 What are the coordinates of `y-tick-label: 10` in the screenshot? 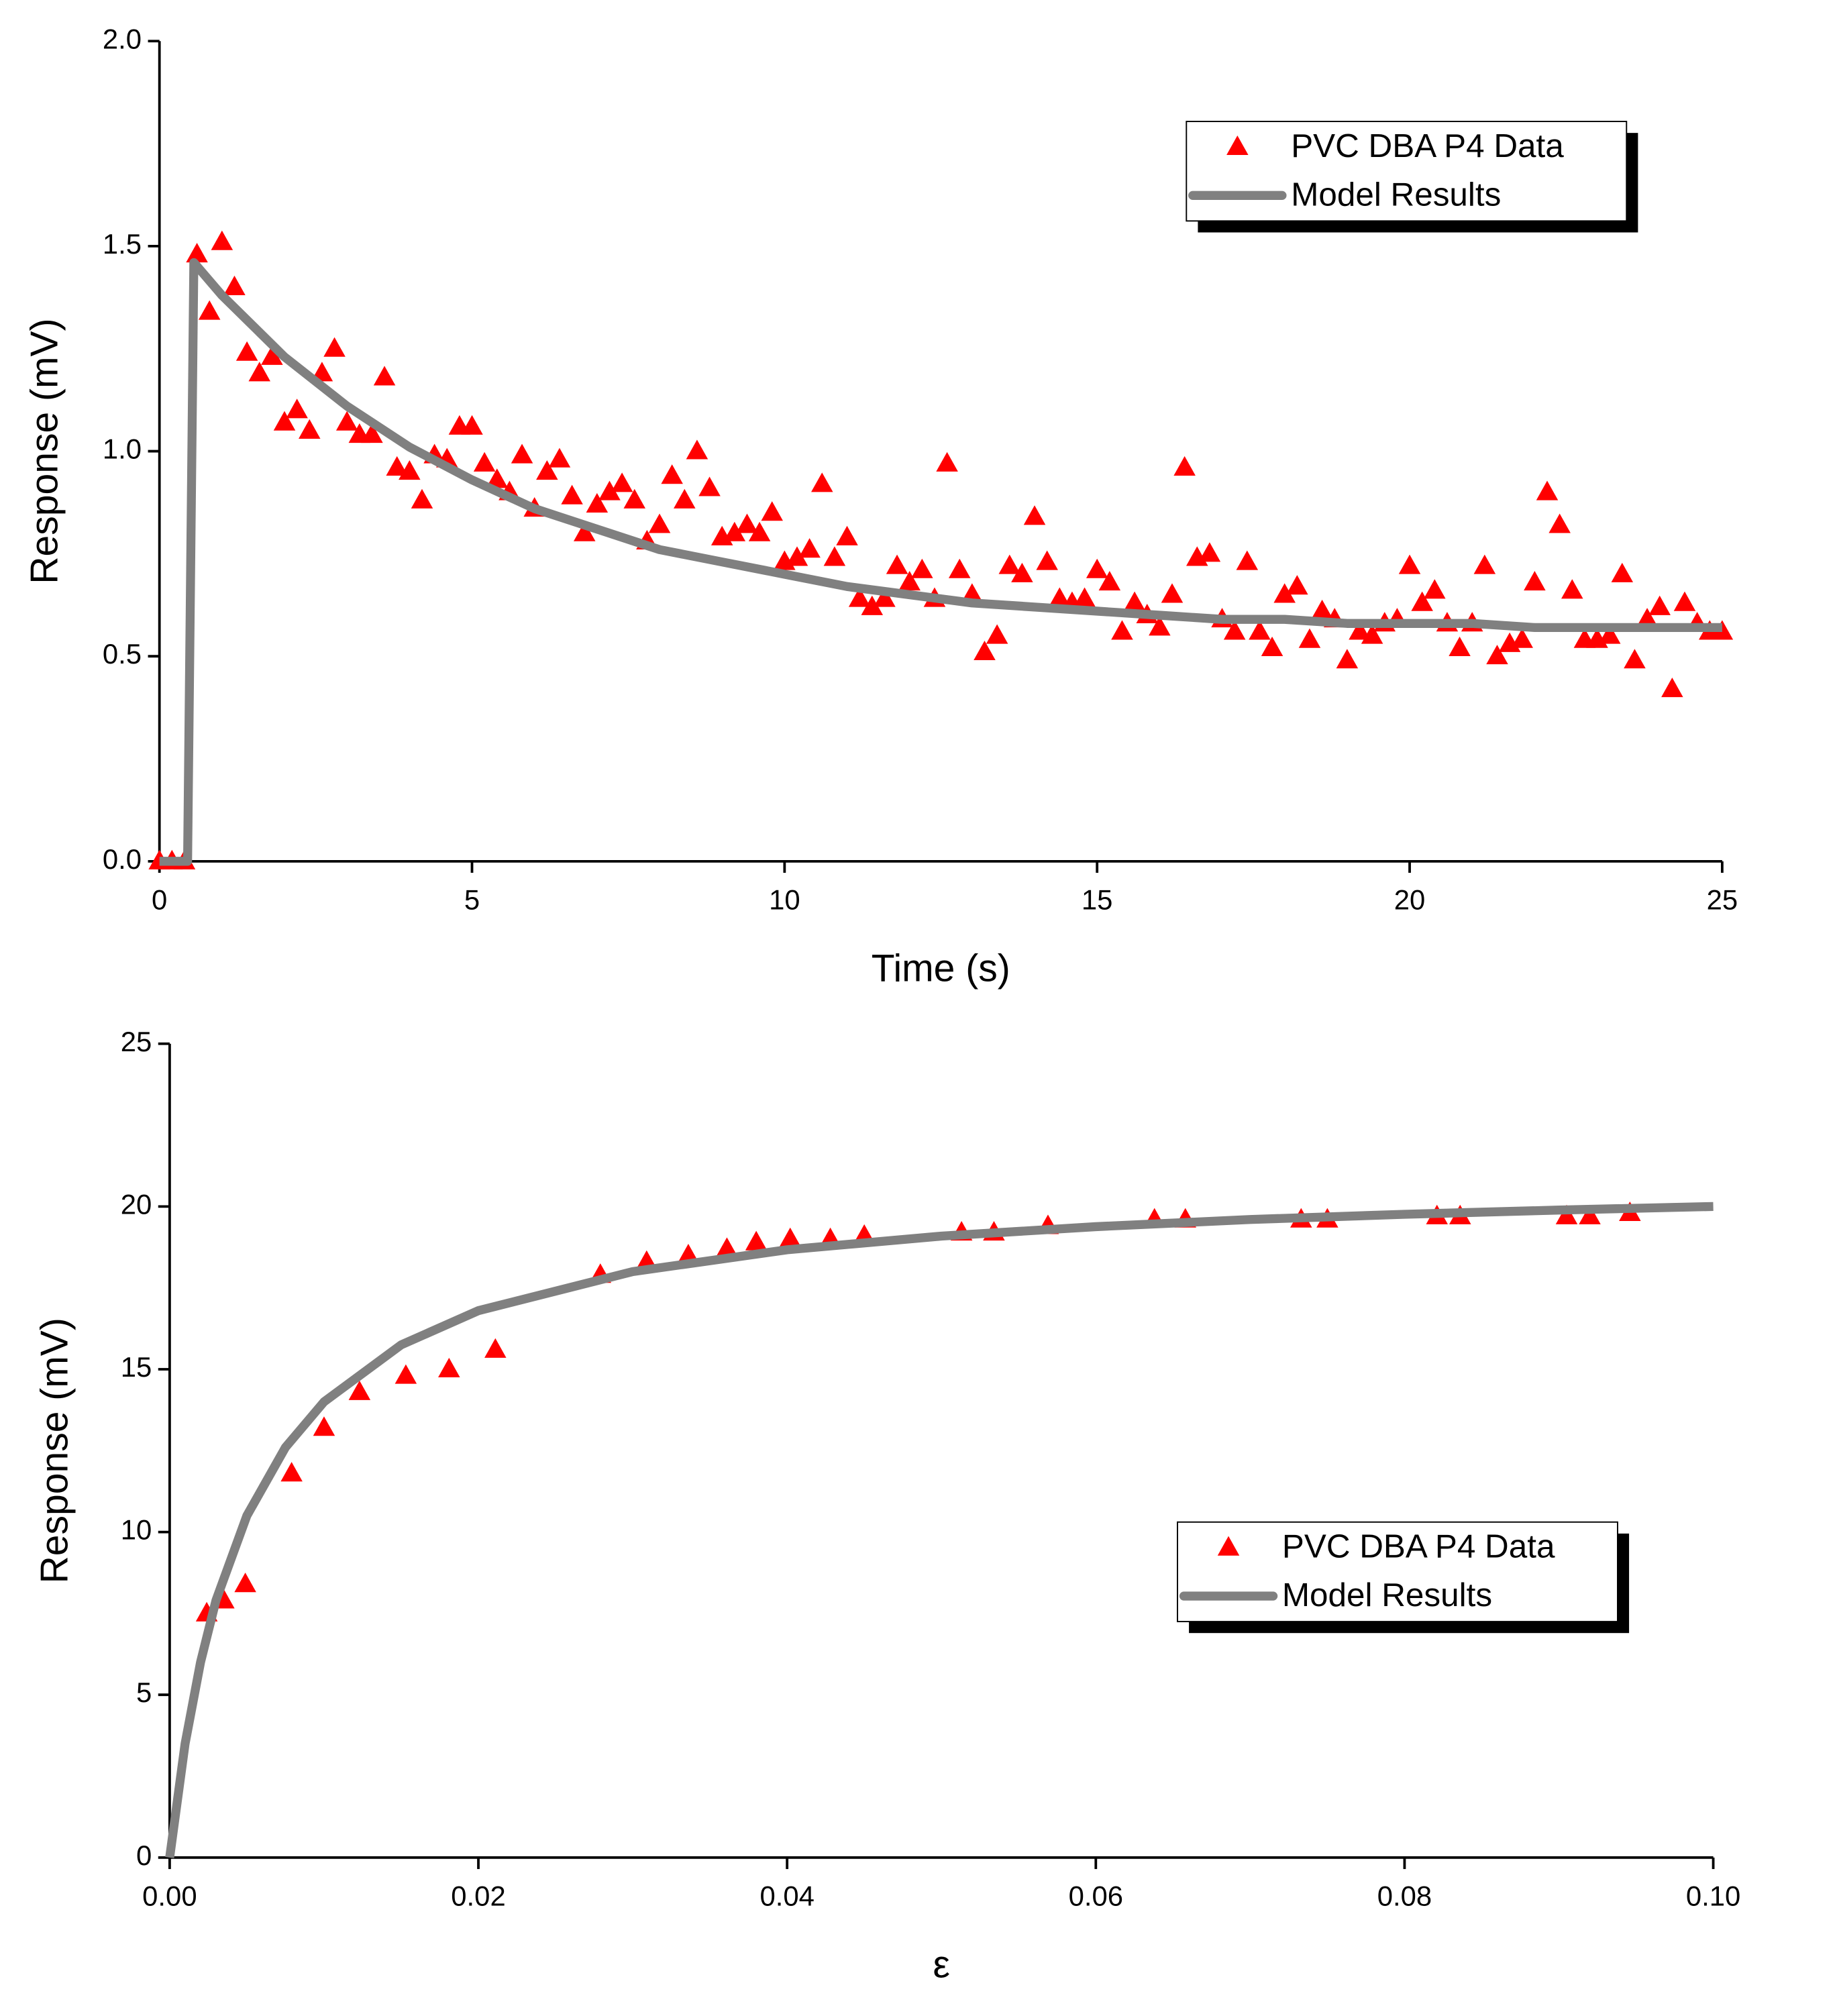 It's located at (137, 1530).